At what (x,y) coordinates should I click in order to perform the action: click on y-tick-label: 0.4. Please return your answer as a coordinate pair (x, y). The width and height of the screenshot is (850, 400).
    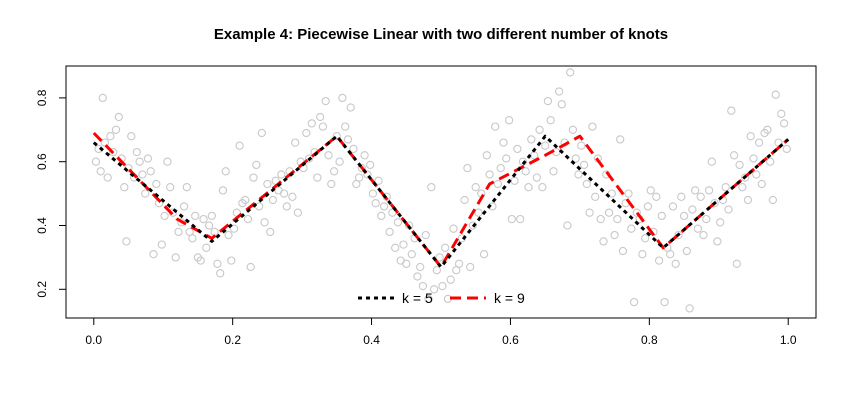
    Looking at the image, I should click on (42, 225).